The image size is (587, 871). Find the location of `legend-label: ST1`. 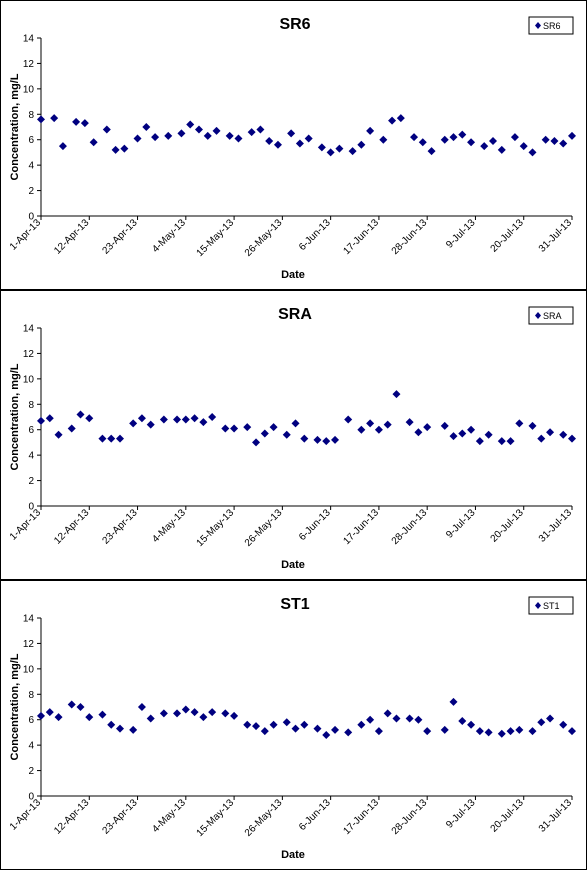

legend-label: ST1 is located at coordinates (551, 606).